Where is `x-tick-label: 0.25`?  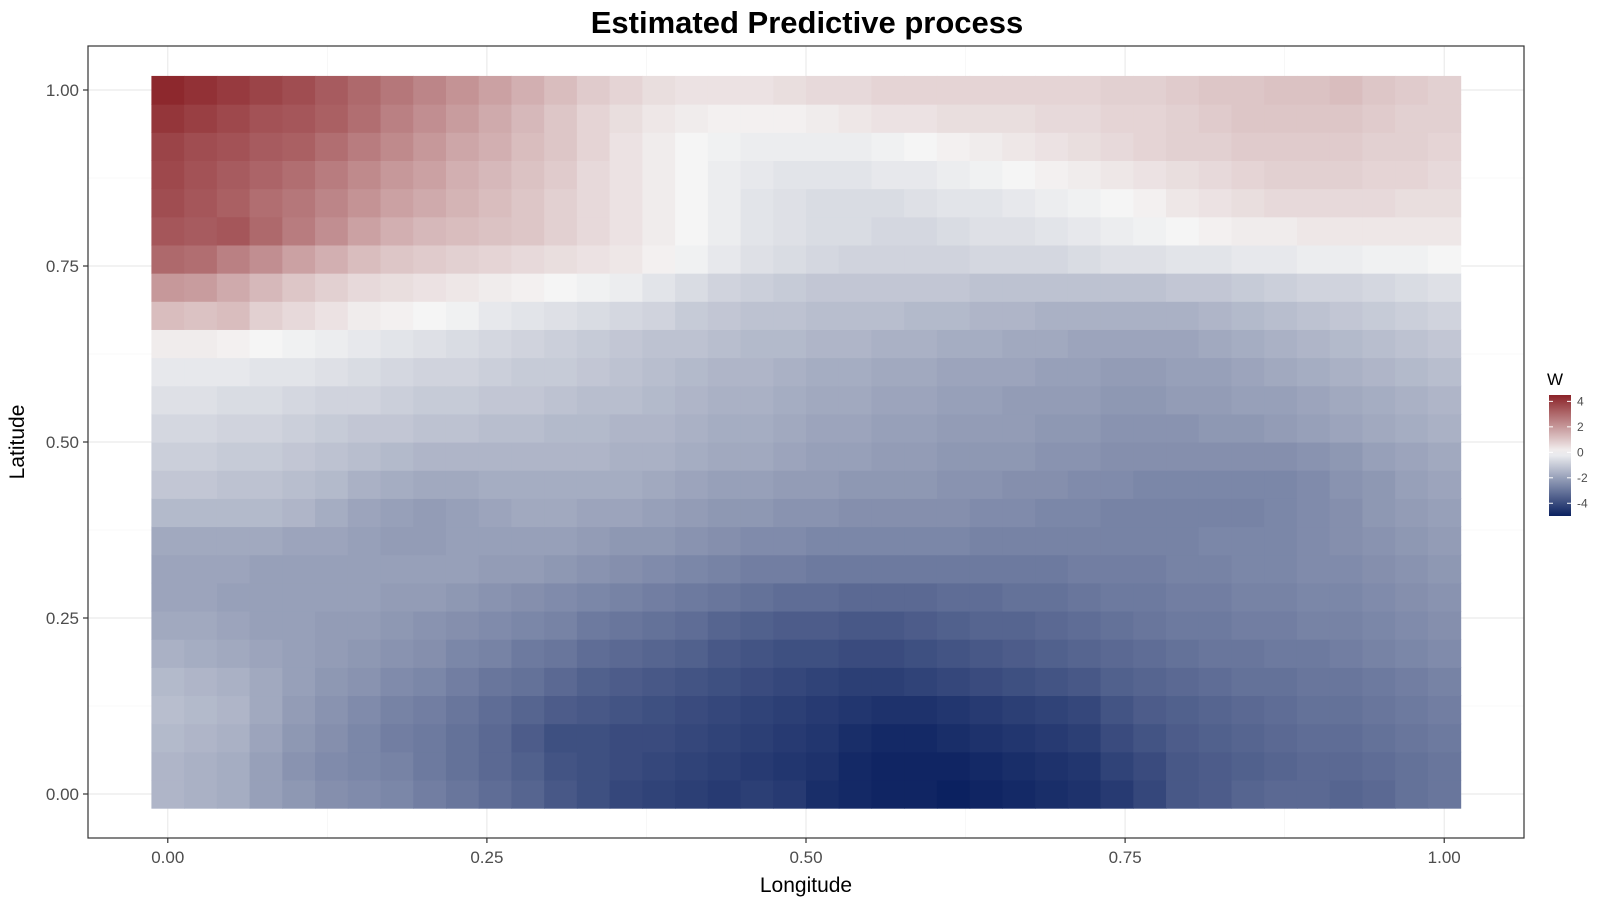 x-tick-label: 0.25 is located at coordinates (486, 857).